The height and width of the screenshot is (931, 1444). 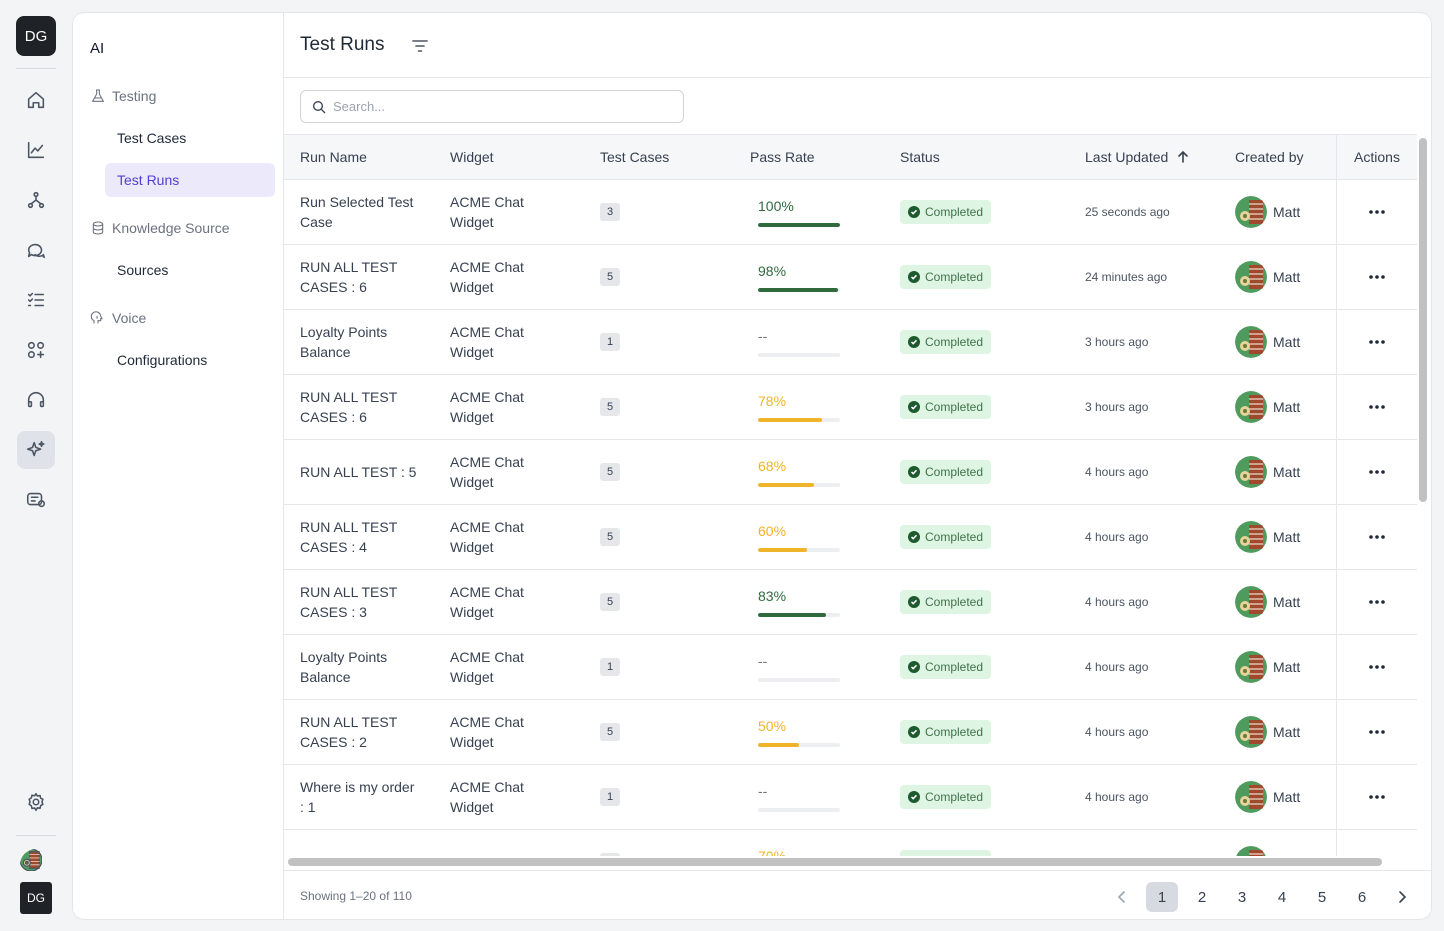 I want to click on nav-item-test-cases: Test Cases, so click(x=152, y=138).